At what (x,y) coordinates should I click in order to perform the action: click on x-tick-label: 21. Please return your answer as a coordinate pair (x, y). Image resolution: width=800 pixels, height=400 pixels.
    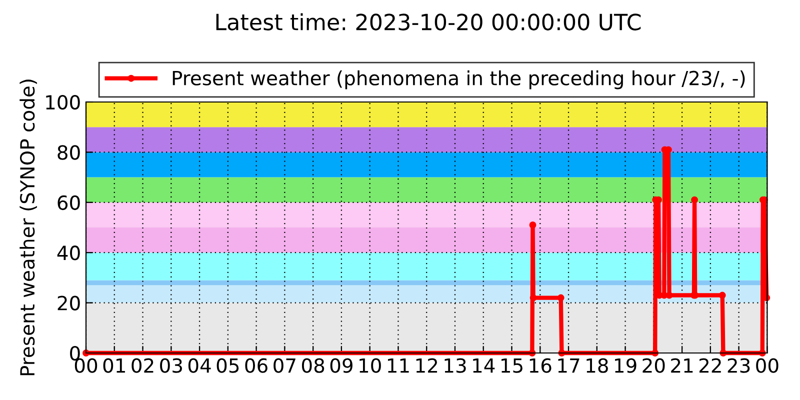
    Looking at the image, I should click on (682, 365).